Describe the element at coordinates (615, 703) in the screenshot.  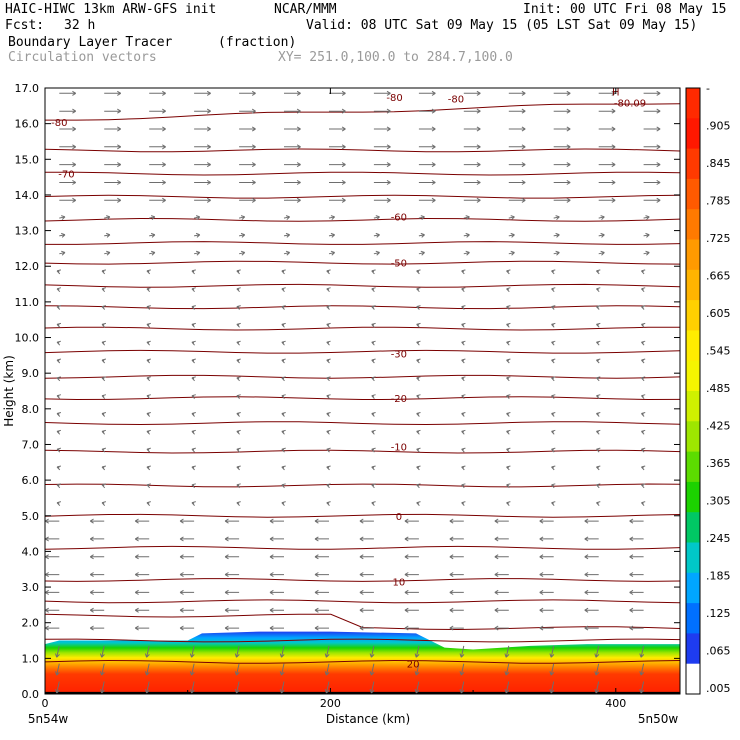
I see `x-tick-label: 400` at that location.